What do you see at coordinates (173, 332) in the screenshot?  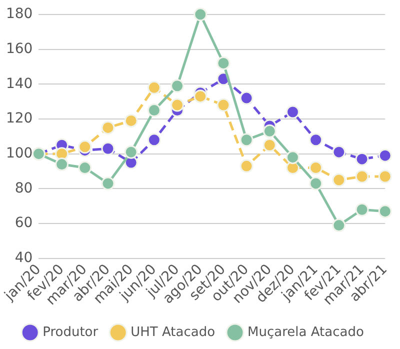 I see `legend-label: UHT Atacado` at bounding box center [173, 332].